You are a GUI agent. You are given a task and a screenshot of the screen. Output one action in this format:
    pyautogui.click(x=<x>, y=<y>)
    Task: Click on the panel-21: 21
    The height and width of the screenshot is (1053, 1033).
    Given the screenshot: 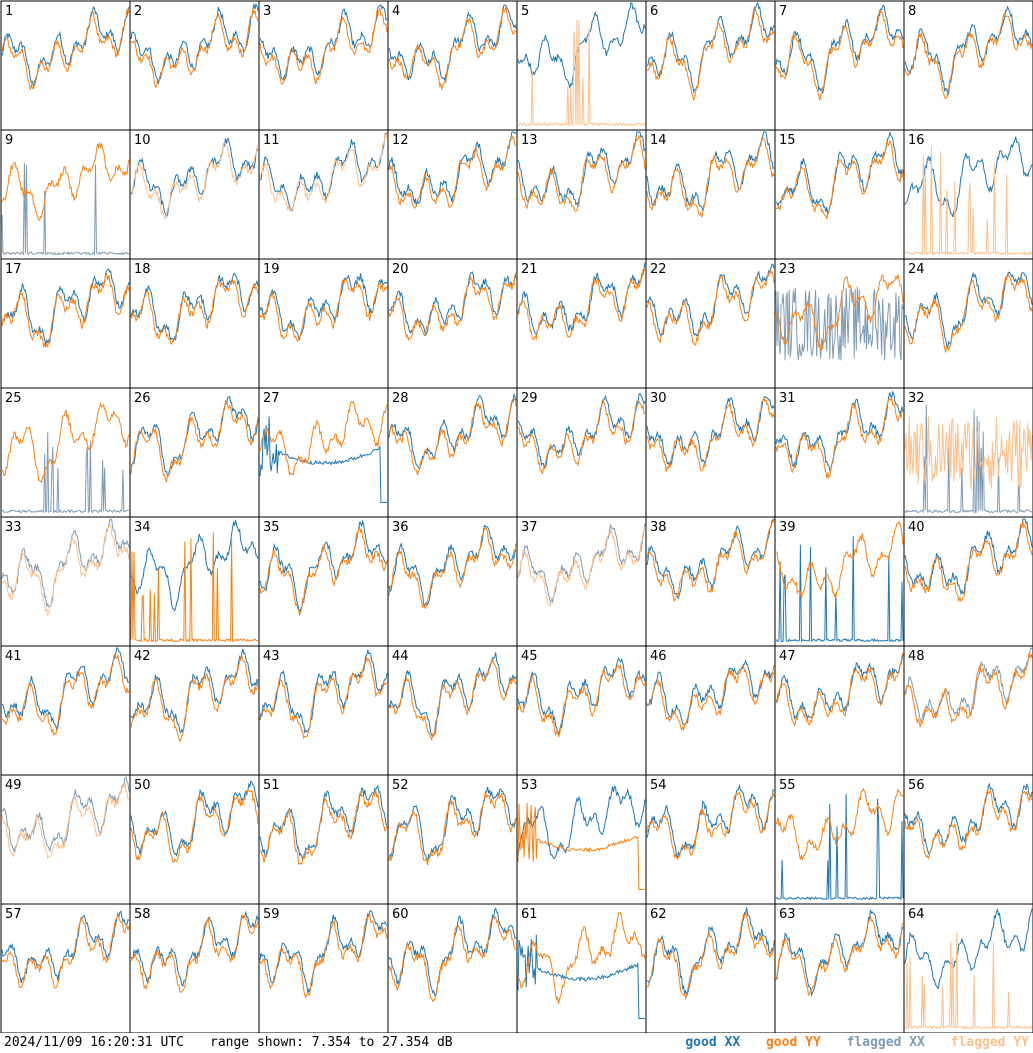 What is the action you would take?
    pyautogui.click(x=581, y=323)
    